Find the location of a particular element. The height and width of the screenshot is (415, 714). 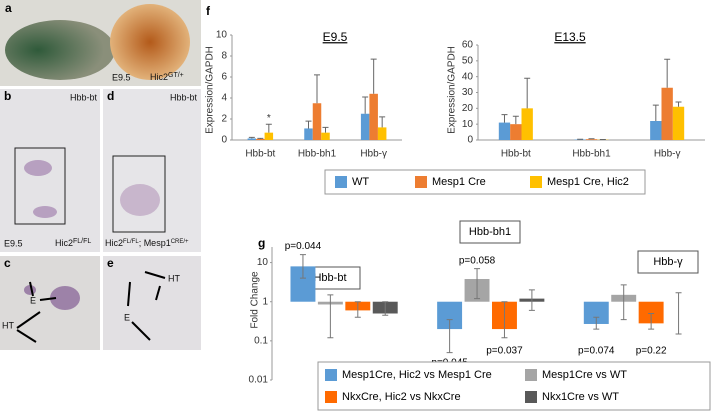

genotype: Hic2FL/FL is located at coordinates (73, 243).